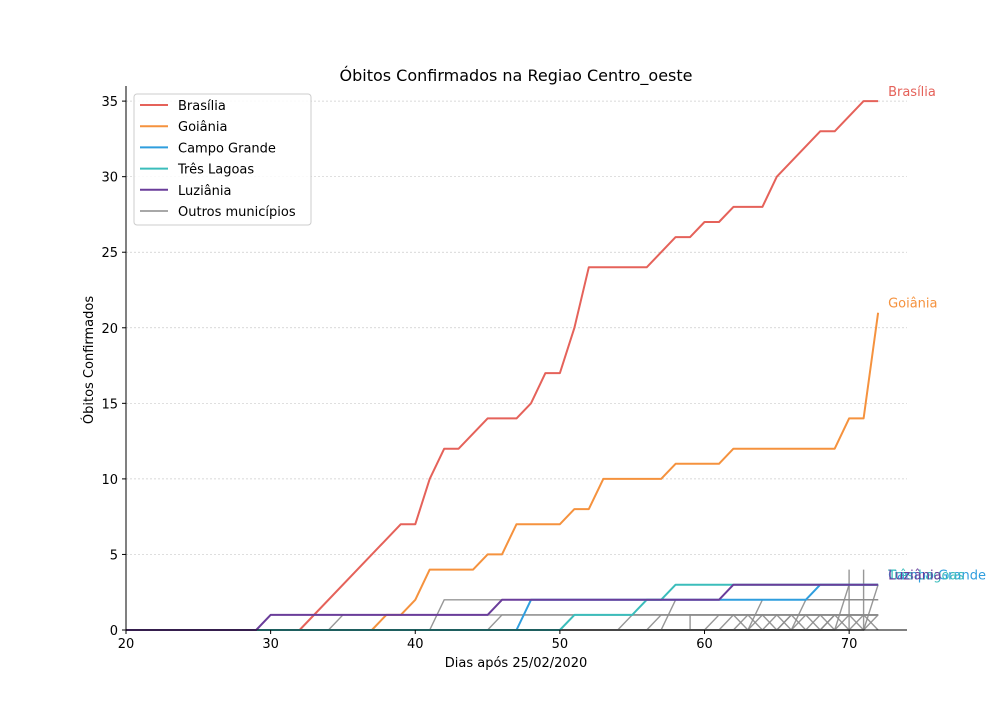  Describe the element at coordinates (114, 631) in the screenshot. I see `y-tick-label: 0` at that location.